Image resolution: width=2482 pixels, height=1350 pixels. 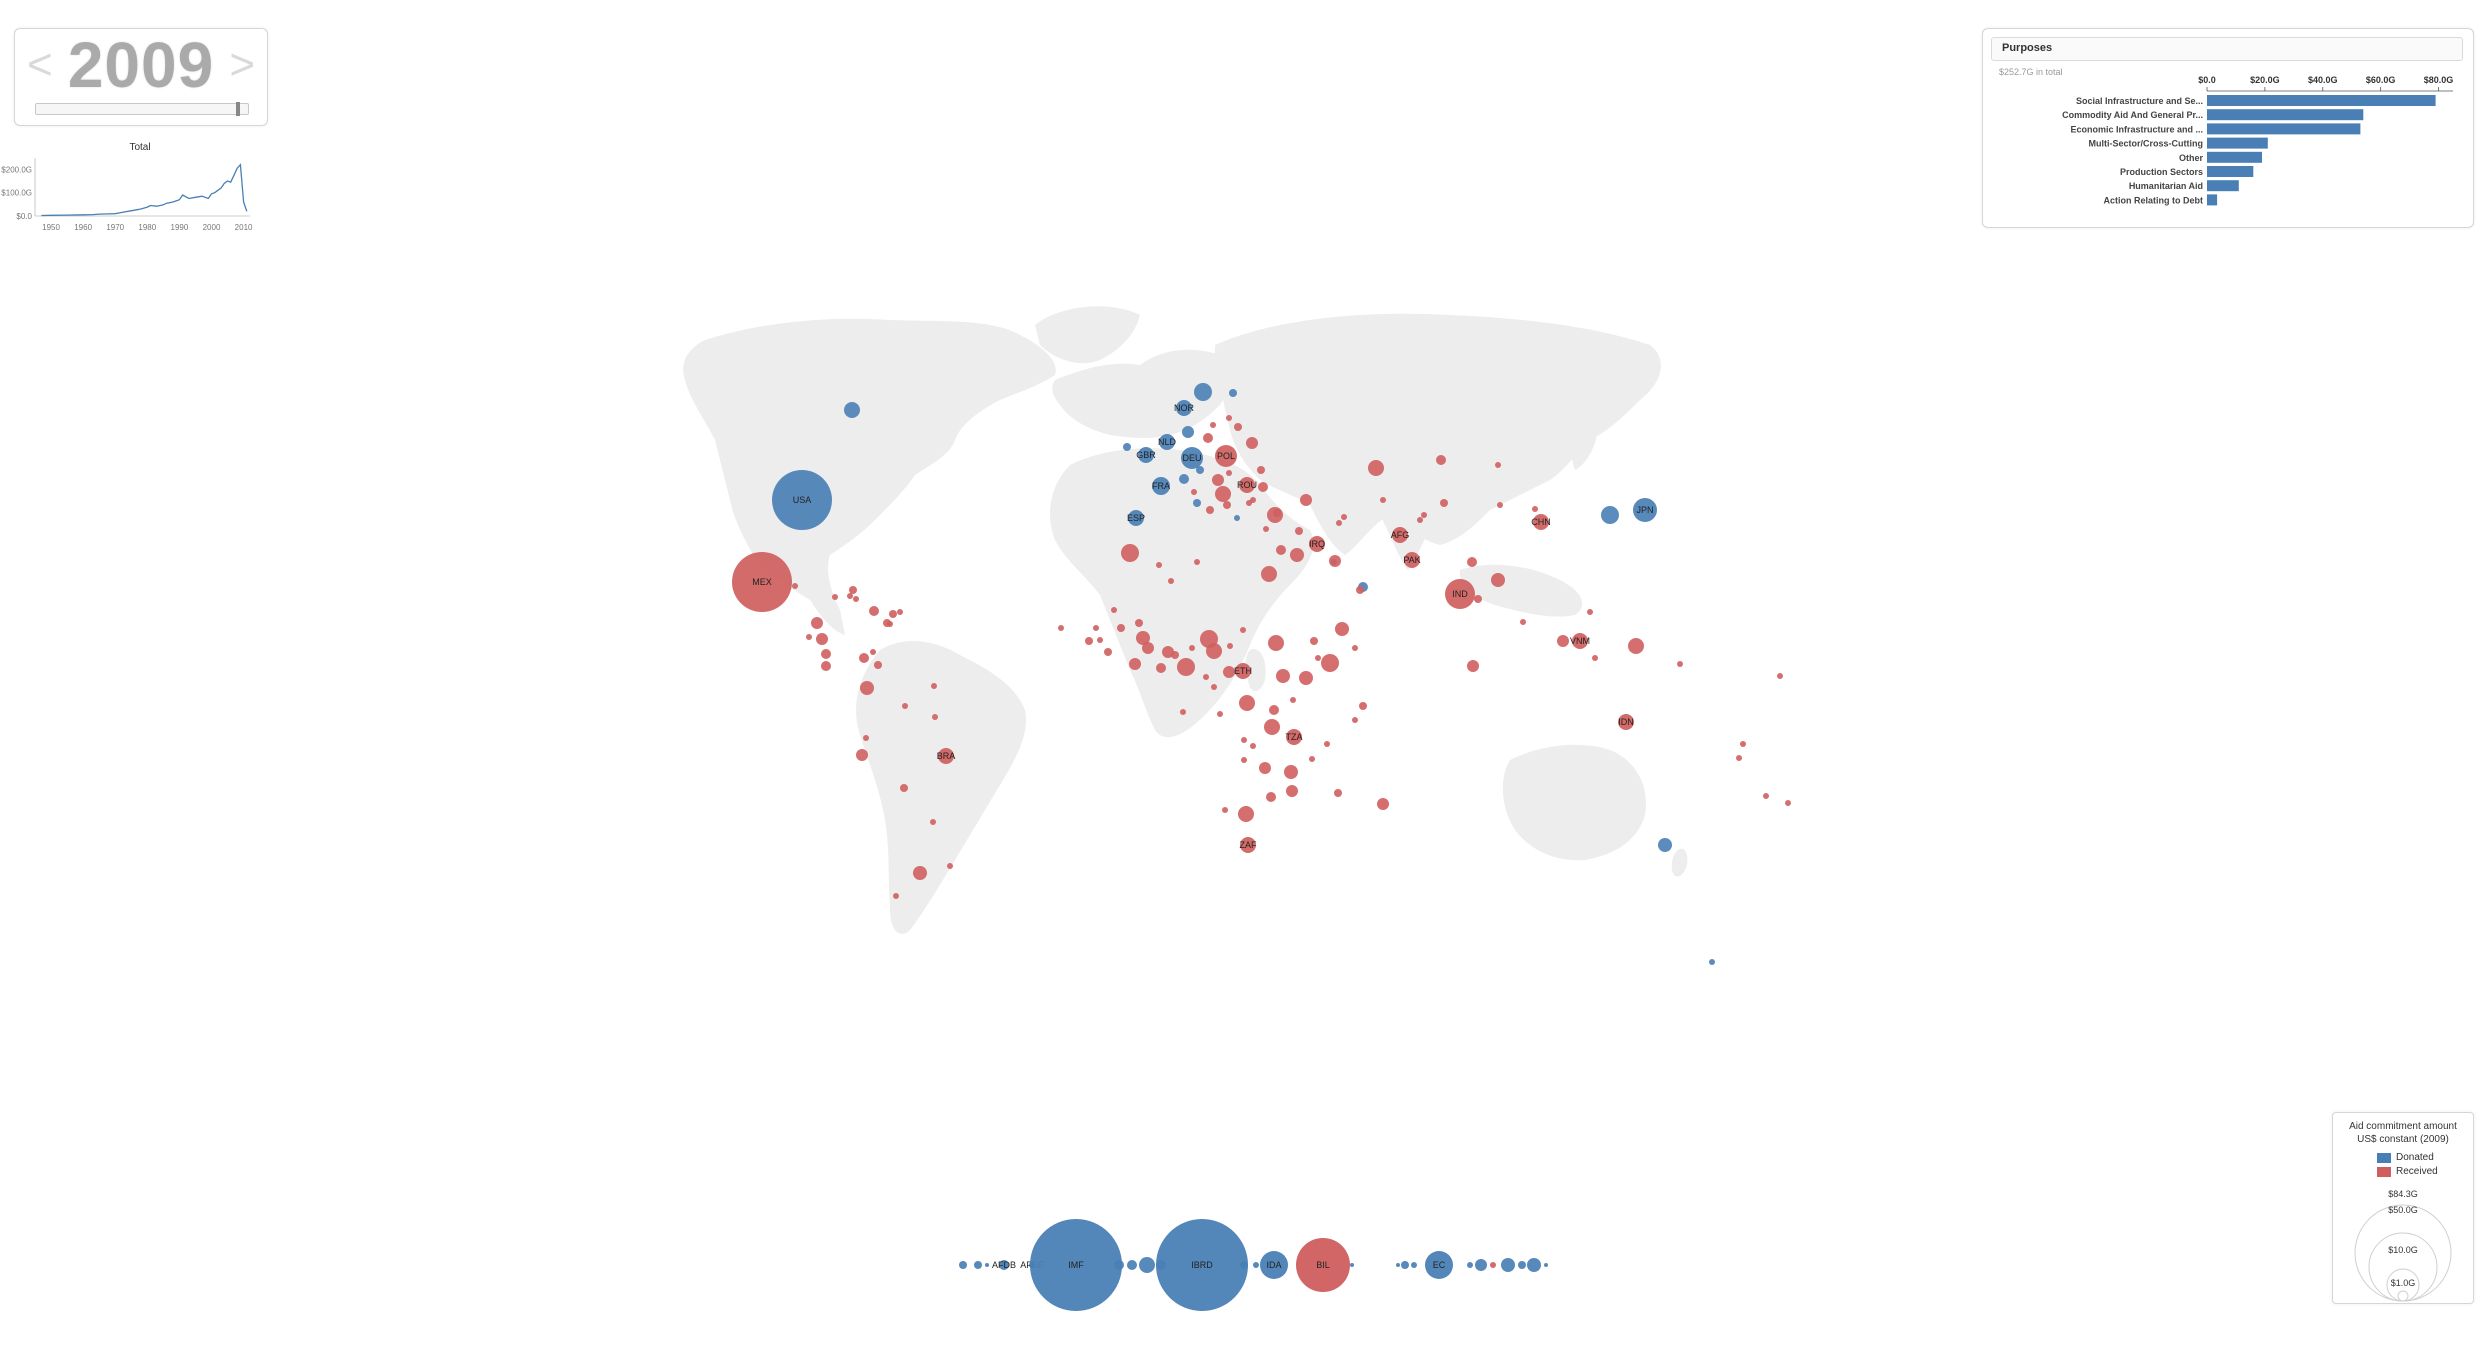 I want to click on previous-year-button: <, so click(x=39, y=64).